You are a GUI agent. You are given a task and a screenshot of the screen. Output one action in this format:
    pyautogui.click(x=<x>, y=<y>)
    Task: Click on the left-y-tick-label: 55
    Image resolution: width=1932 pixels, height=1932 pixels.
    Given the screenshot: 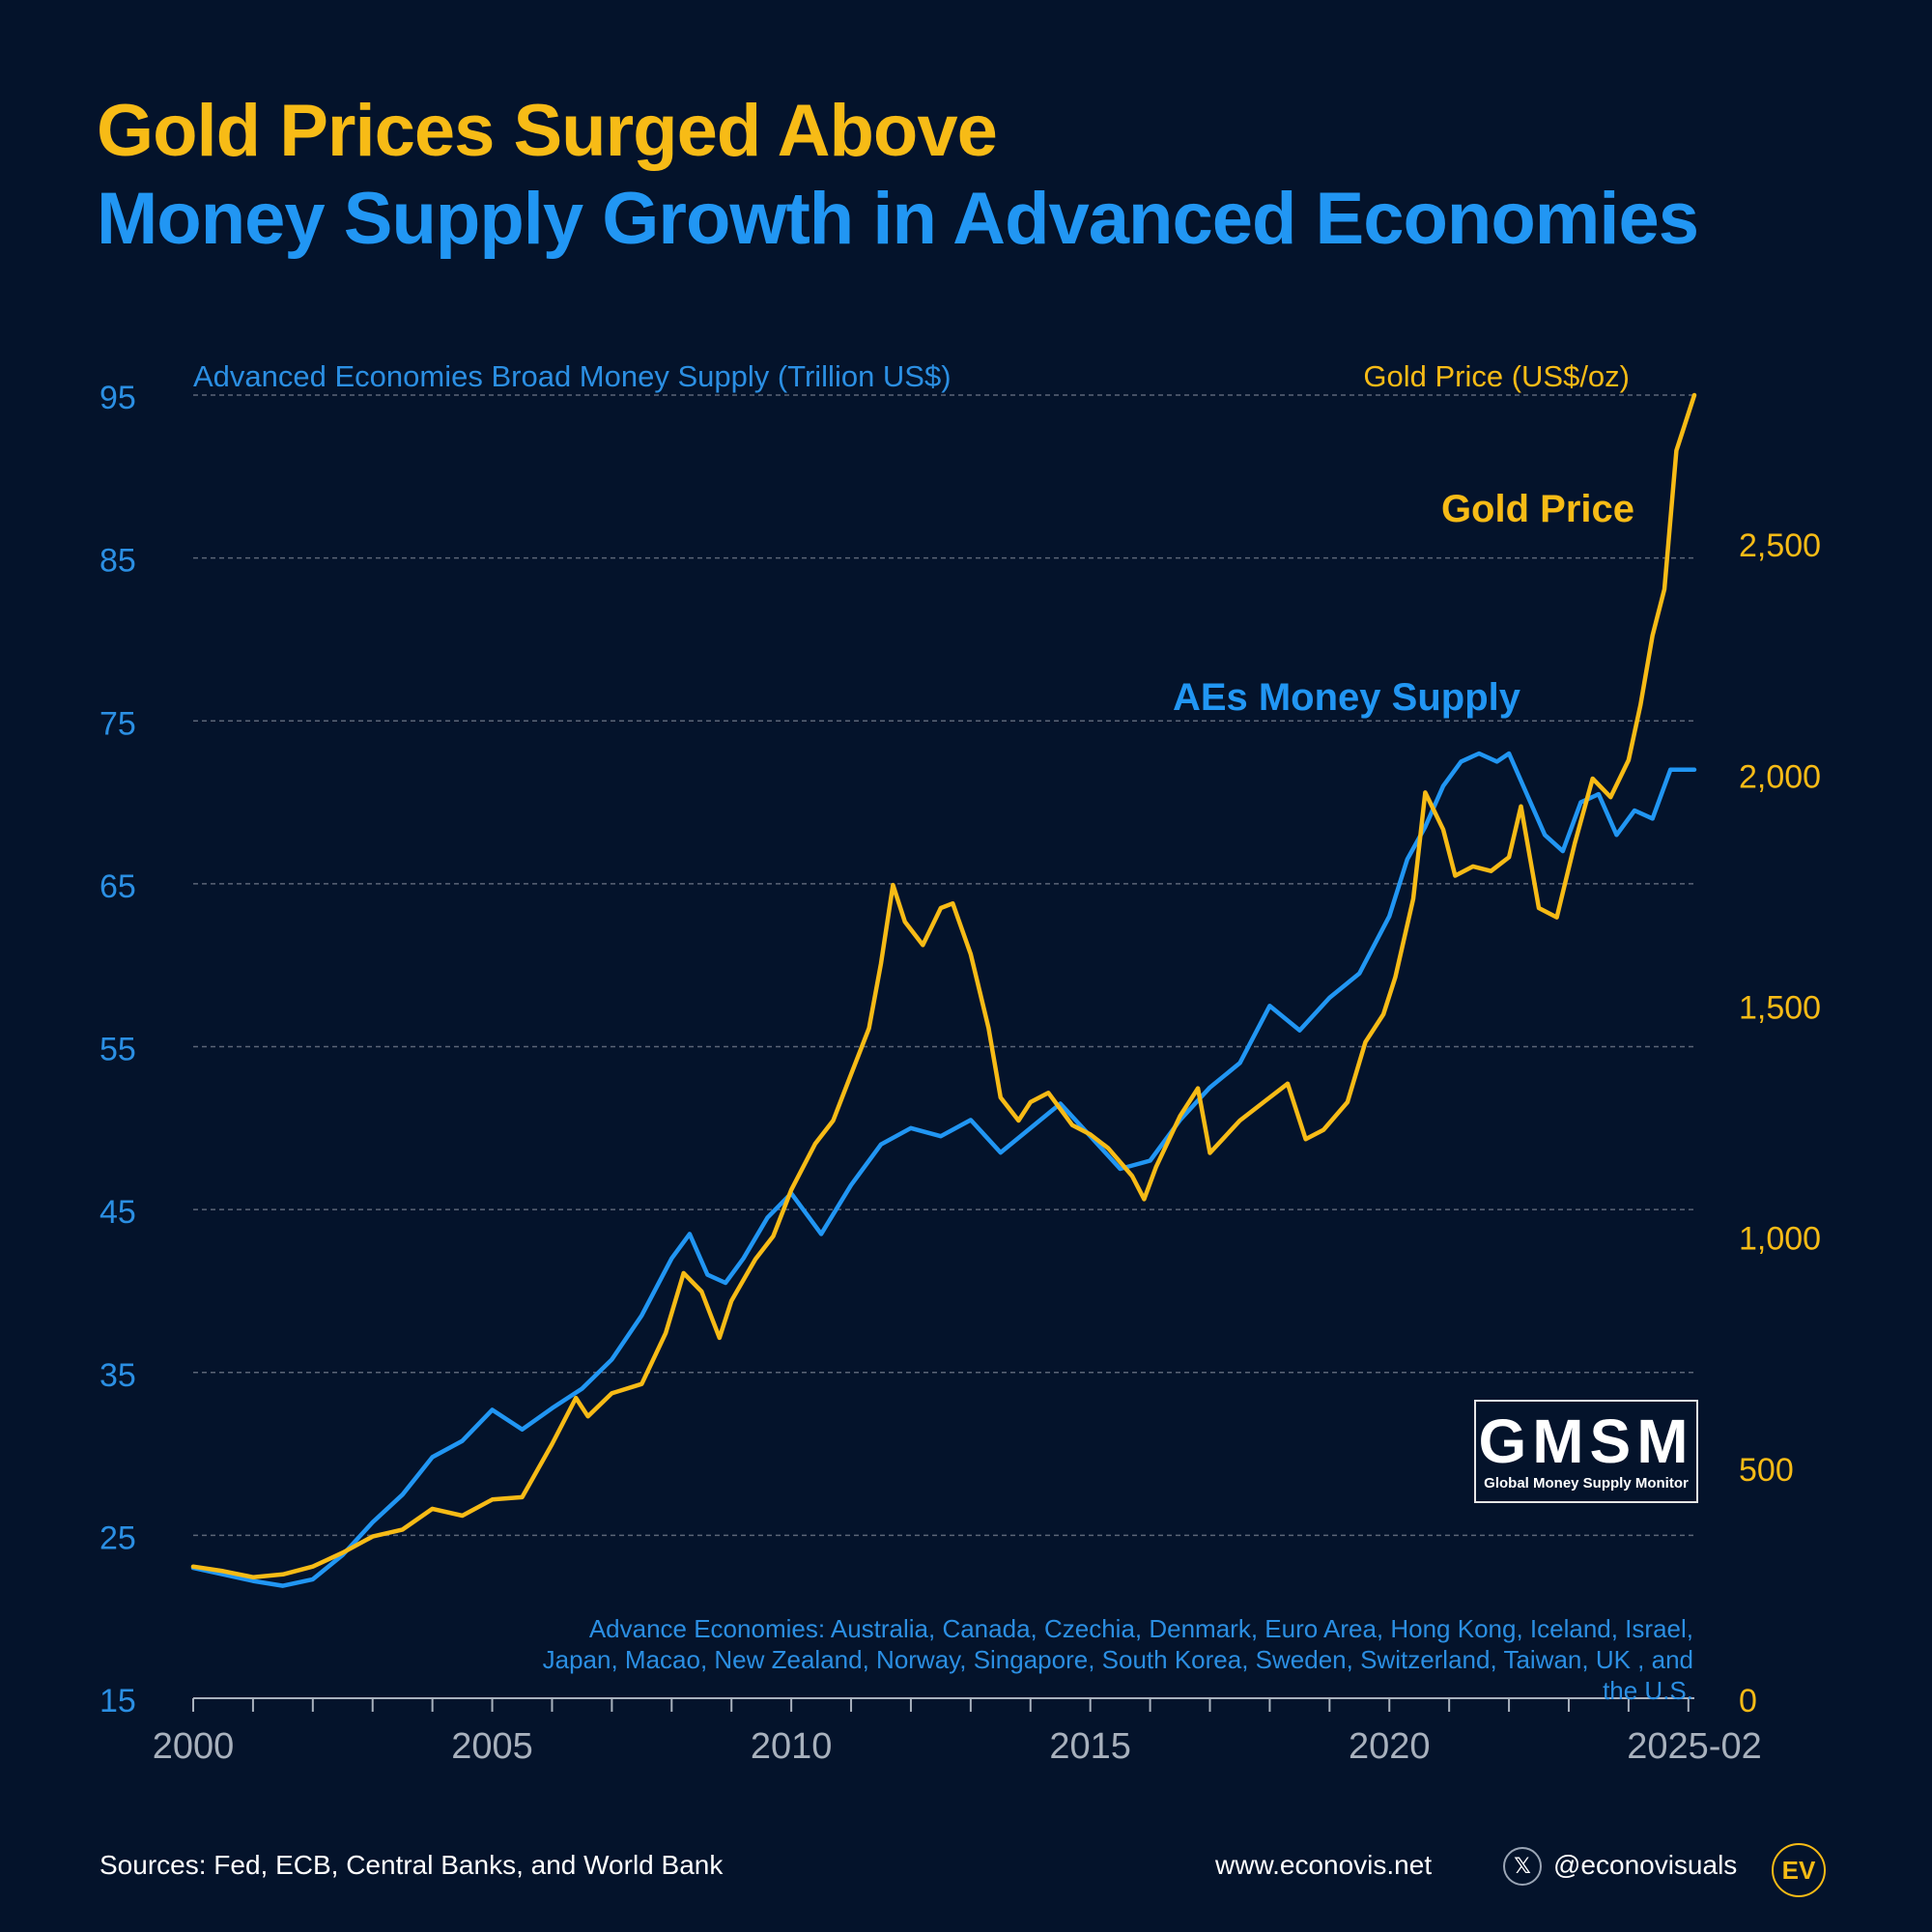 What is the action you would take?
    pyautogui.click(x=117, y=1050)
    